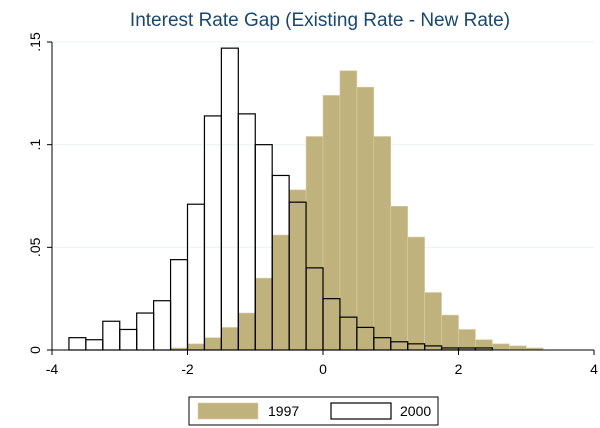 This screenshot has width=600, height=428. What do you see at coordinates (313, 411) in the screenshot?
I see `legend: 1997 2000` at bounding box center [313, 411].